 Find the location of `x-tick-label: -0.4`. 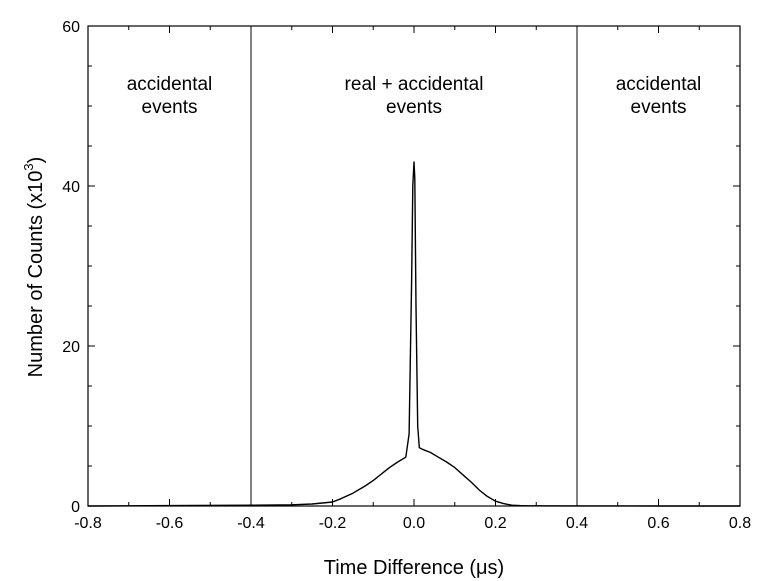

x-tick-label: -0.4 is located at coordinates (251, 523).